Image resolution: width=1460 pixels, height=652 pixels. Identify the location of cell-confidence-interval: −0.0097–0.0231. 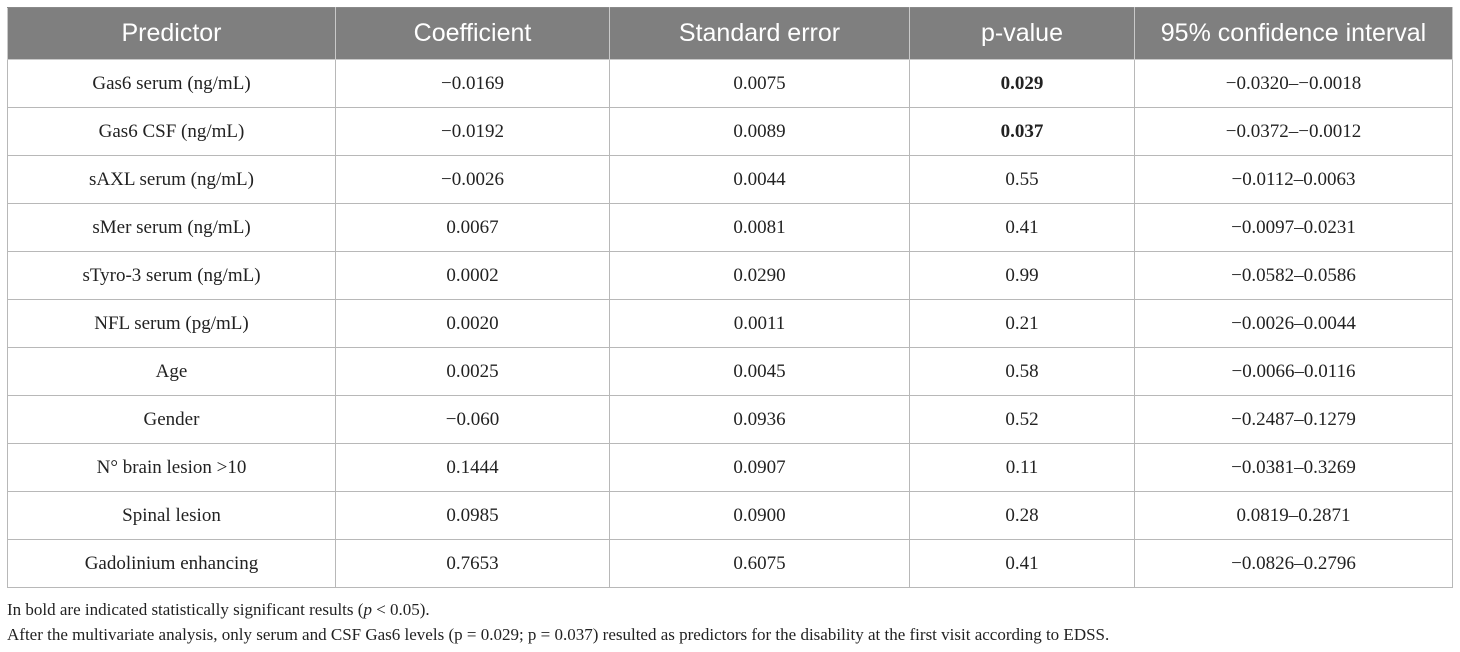
(1293, 227).